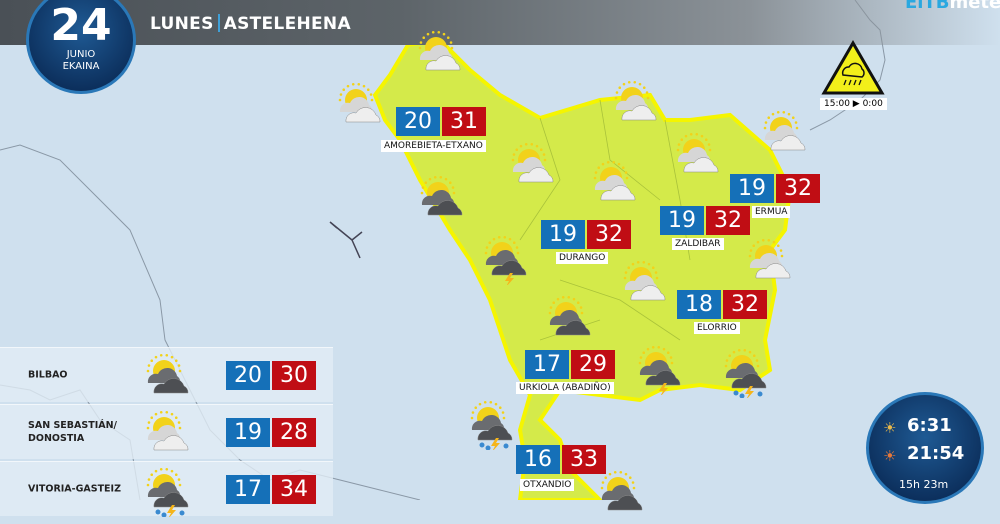 The image size is (1000, 524). What do you see at coordinates (582, 258) in the screenshot?
I see `label-durango: DURANGO` at bounding box center [582, 258].